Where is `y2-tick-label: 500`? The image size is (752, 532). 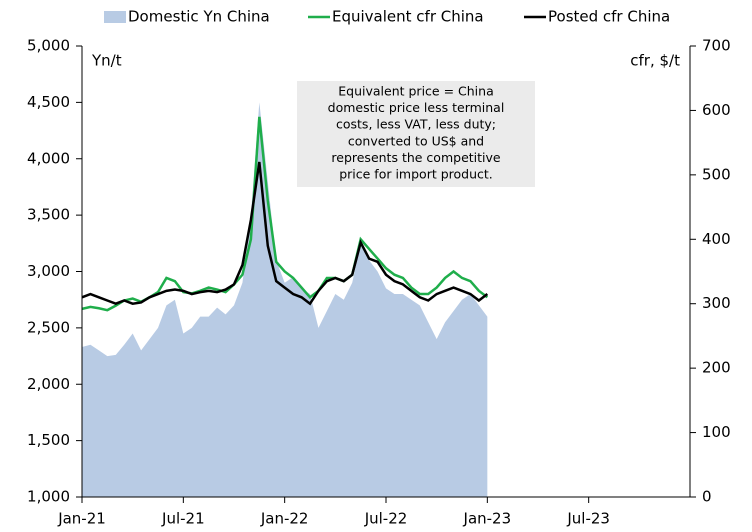
y2-tick-label: 500 is located at coordinates (716, 174).